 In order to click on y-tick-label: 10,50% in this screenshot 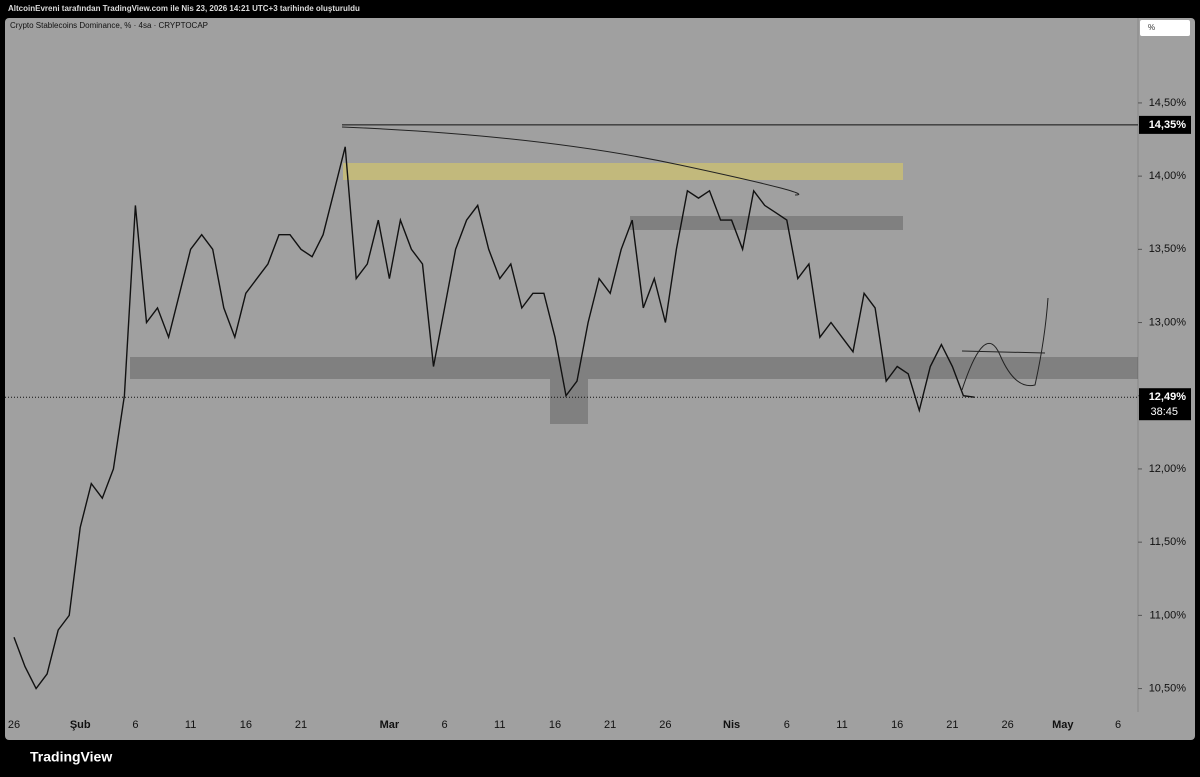, I will do `click(1168, 688)`.